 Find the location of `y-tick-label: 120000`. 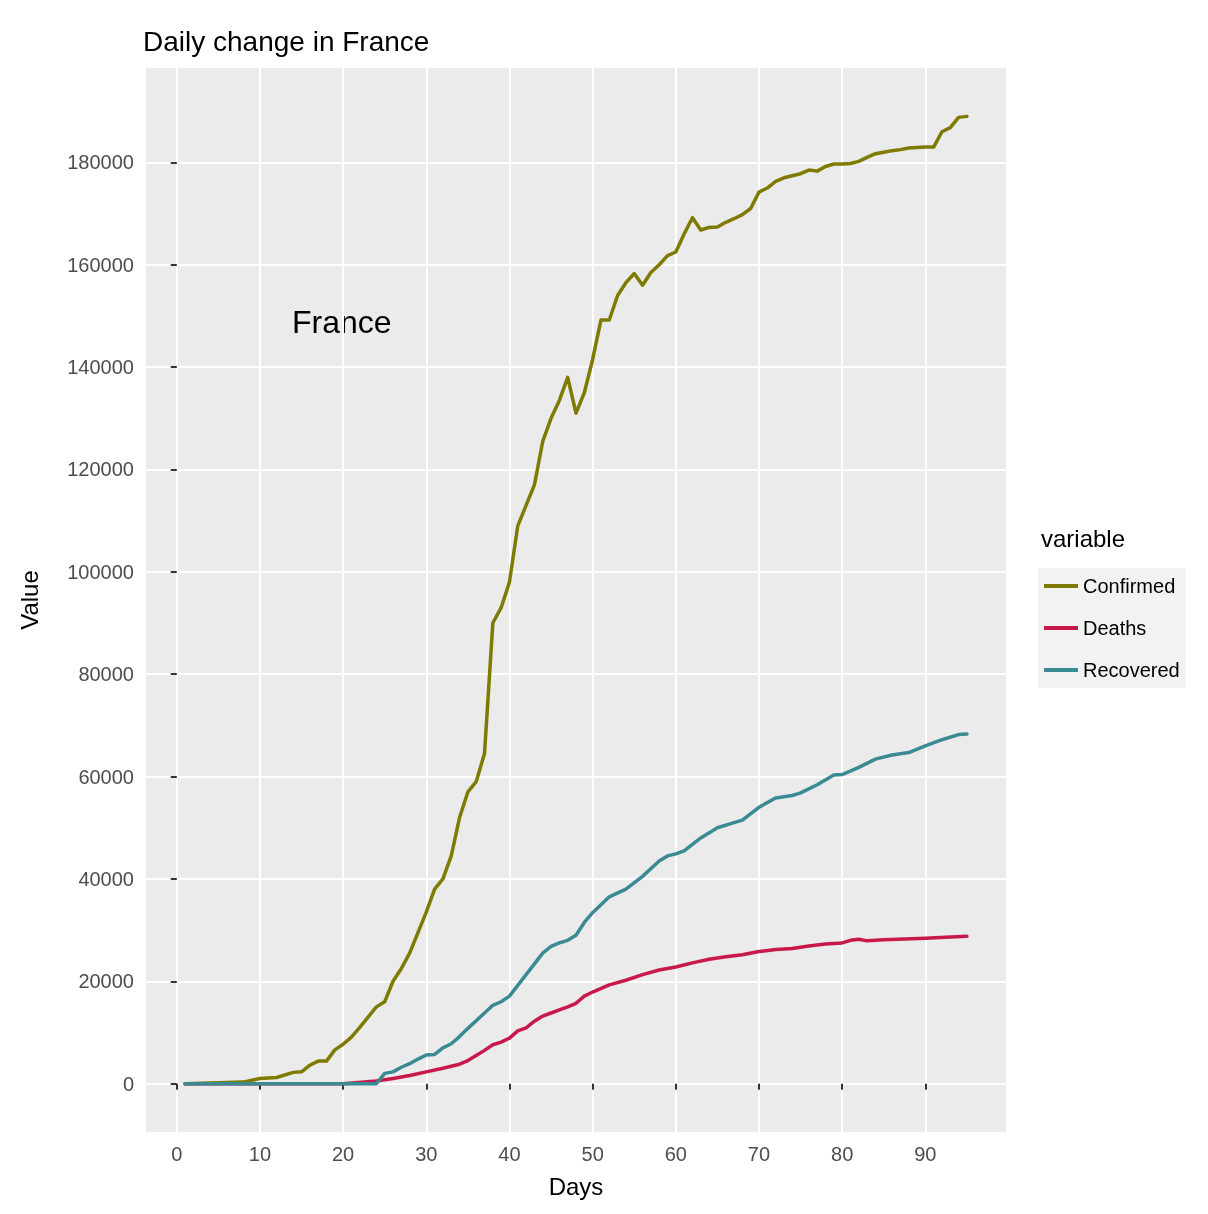

y-tick-label: 120000 is located at coordinates (100, 469).